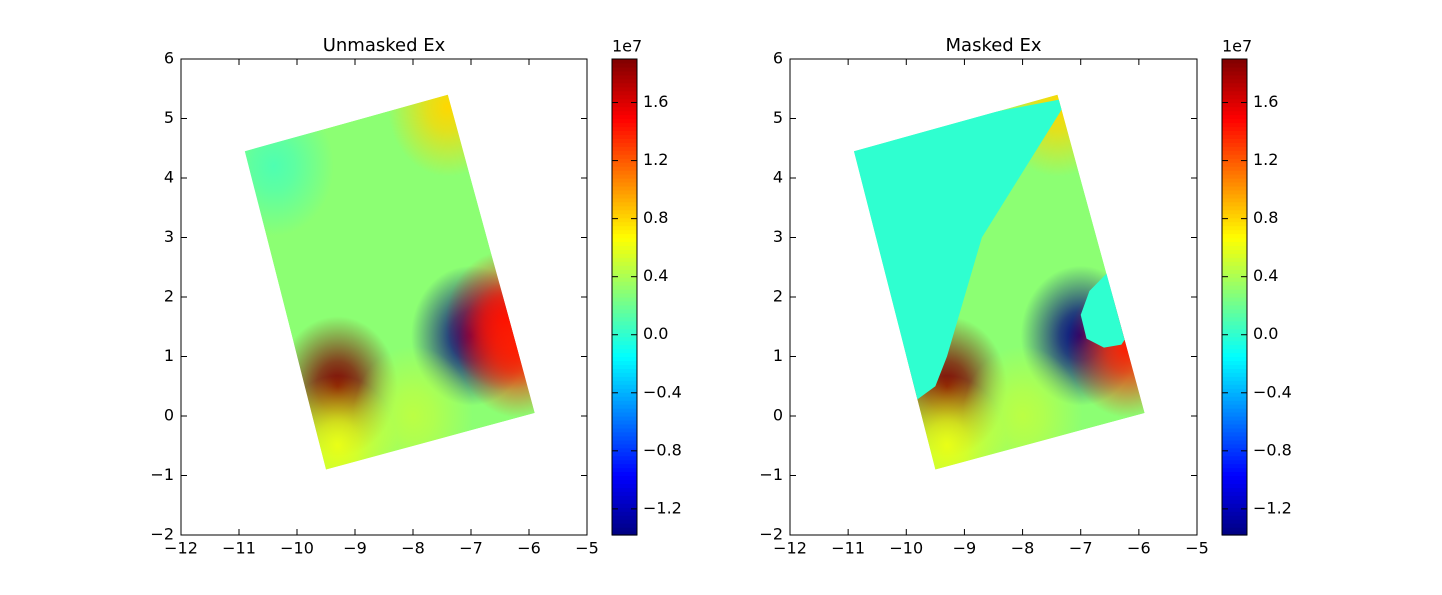  What do you see at coordinates (1265, 275) in the screenshot?
I see `colorbar-tick-label: 0.4` at bounding box center [1265, 275].